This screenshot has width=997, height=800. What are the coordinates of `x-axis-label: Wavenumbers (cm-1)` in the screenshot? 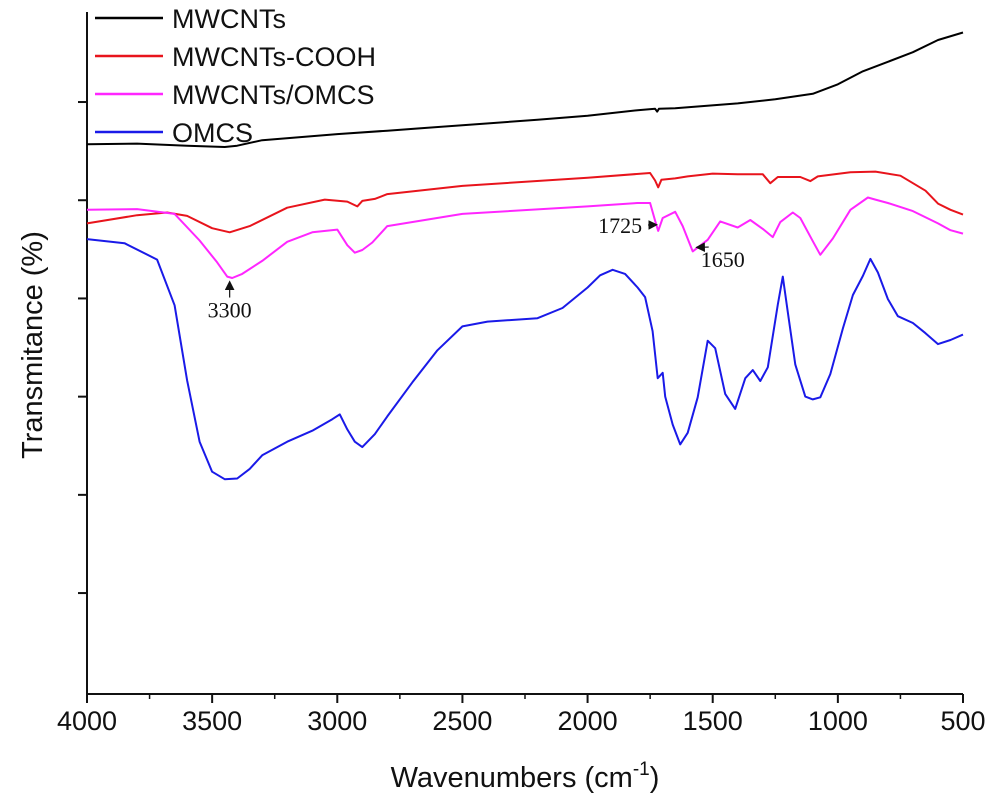 It's located at (525, 776).